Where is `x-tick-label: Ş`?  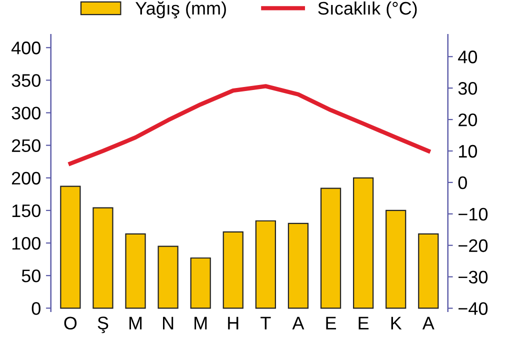
x-tick-label: Ş is located at coordinates (103, 325).